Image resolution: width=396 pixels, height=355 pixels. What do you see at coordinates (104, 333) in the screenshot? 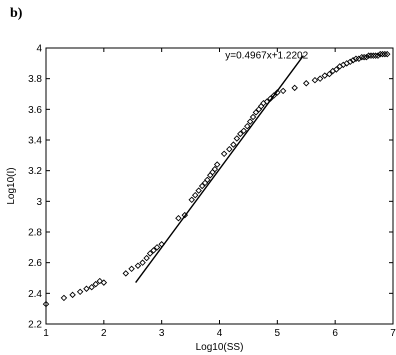
I see `x-tick-label: 2` at bounding box center [104, 333].